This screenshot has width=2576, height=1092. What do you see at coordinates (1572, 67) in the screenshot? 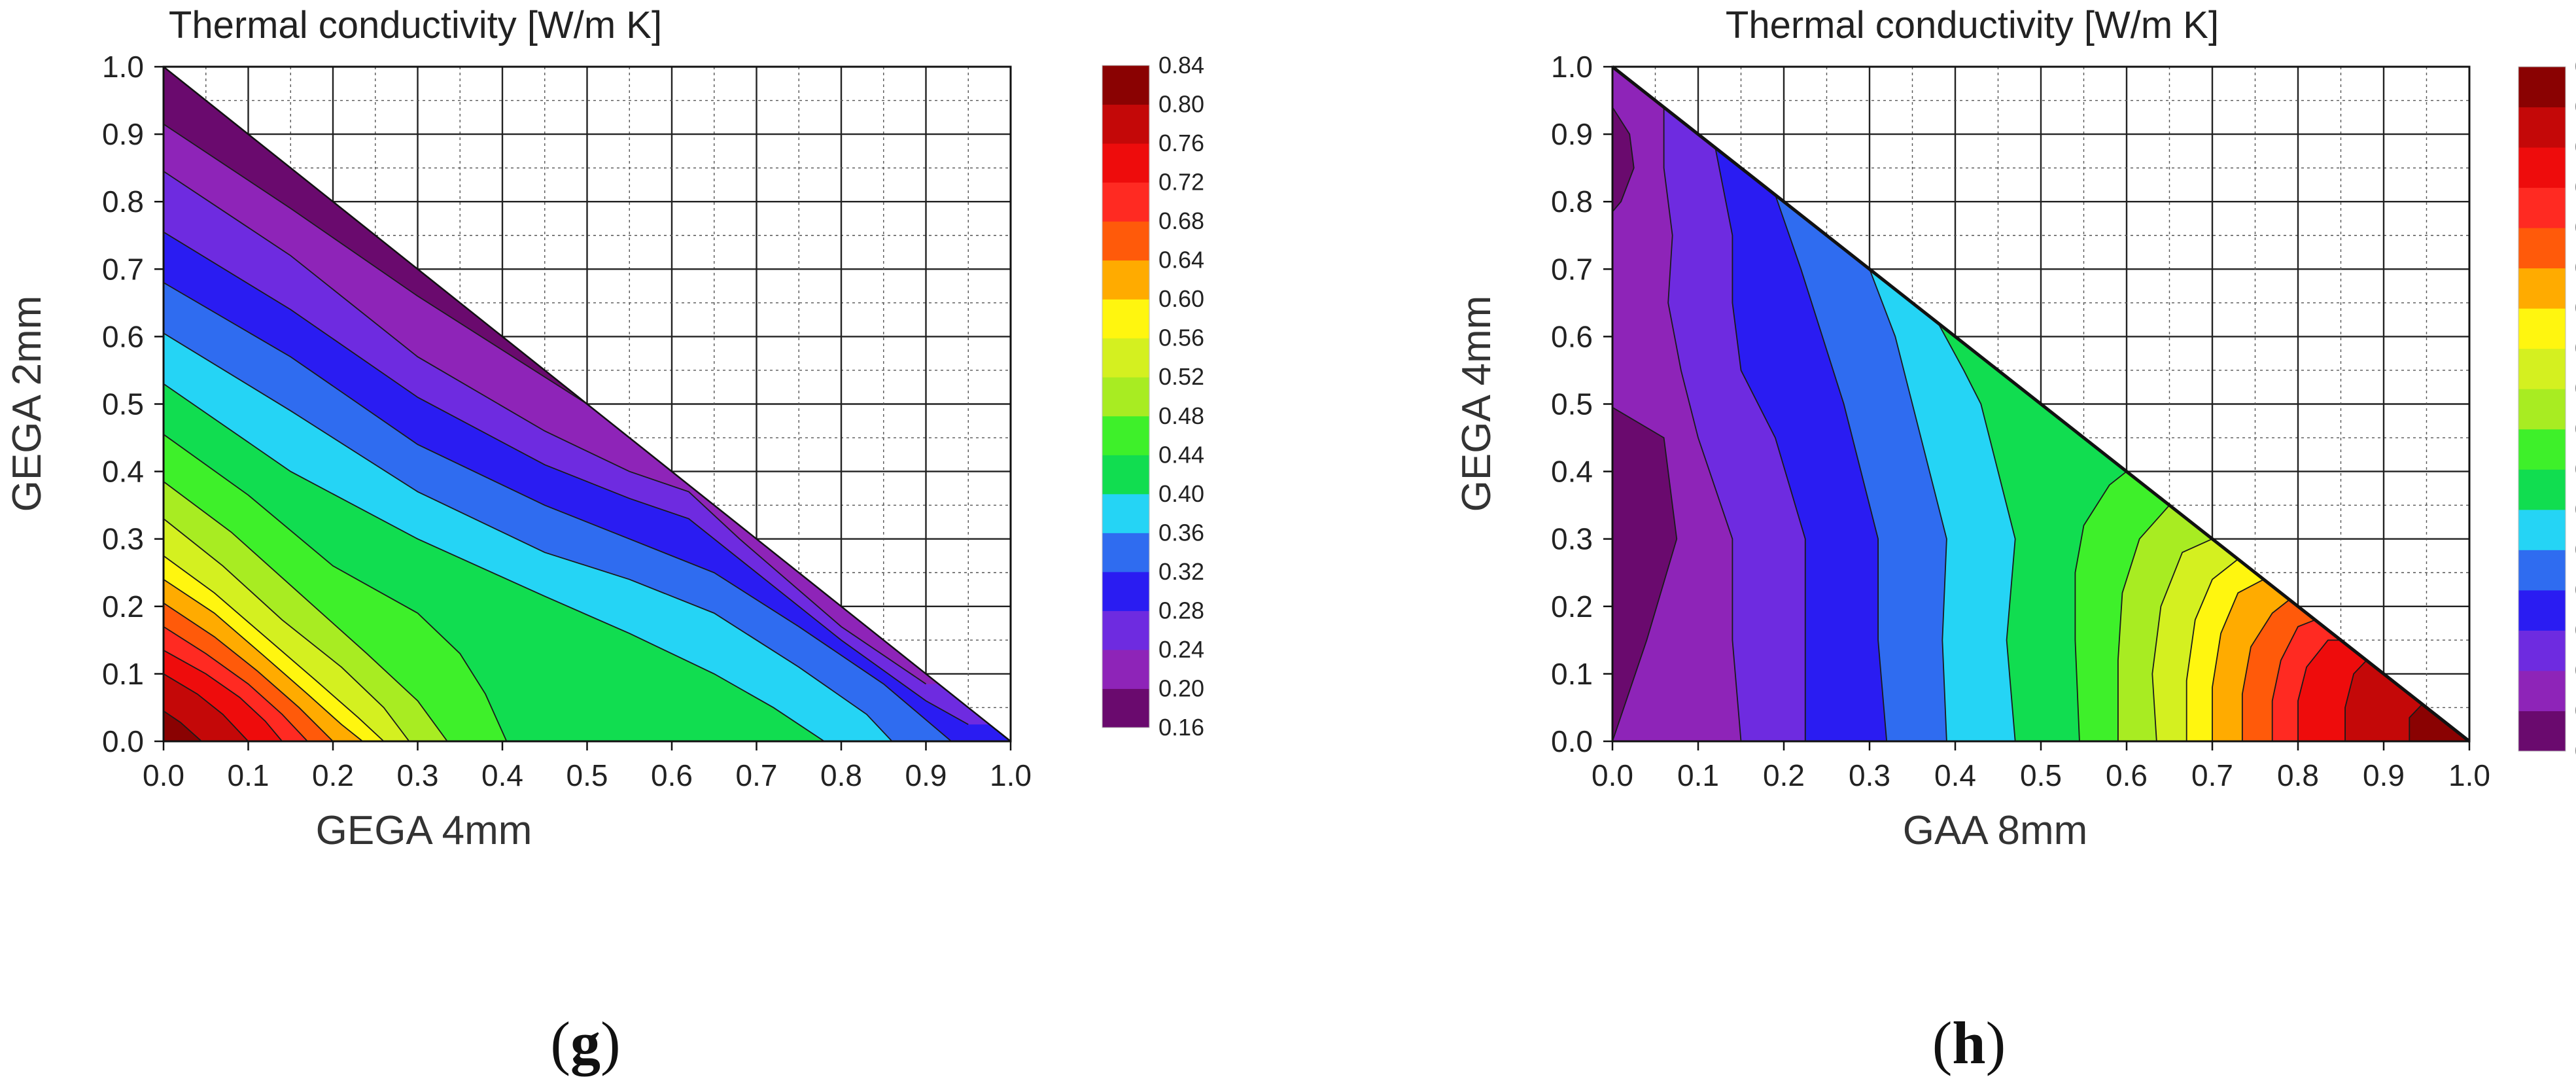
I see `chart-h-y-tick-label: 1.0` at bounding box center [1572, 67].